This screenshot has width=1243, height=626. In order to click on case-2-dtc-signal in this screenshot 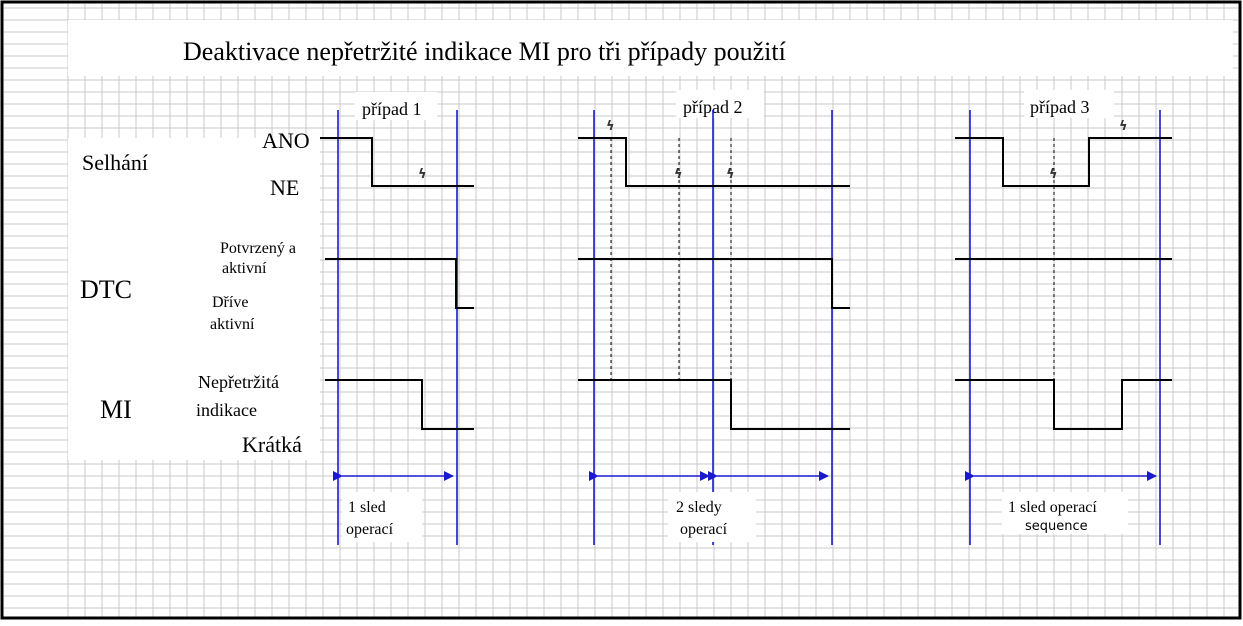, I will do `click(714, 283)`.